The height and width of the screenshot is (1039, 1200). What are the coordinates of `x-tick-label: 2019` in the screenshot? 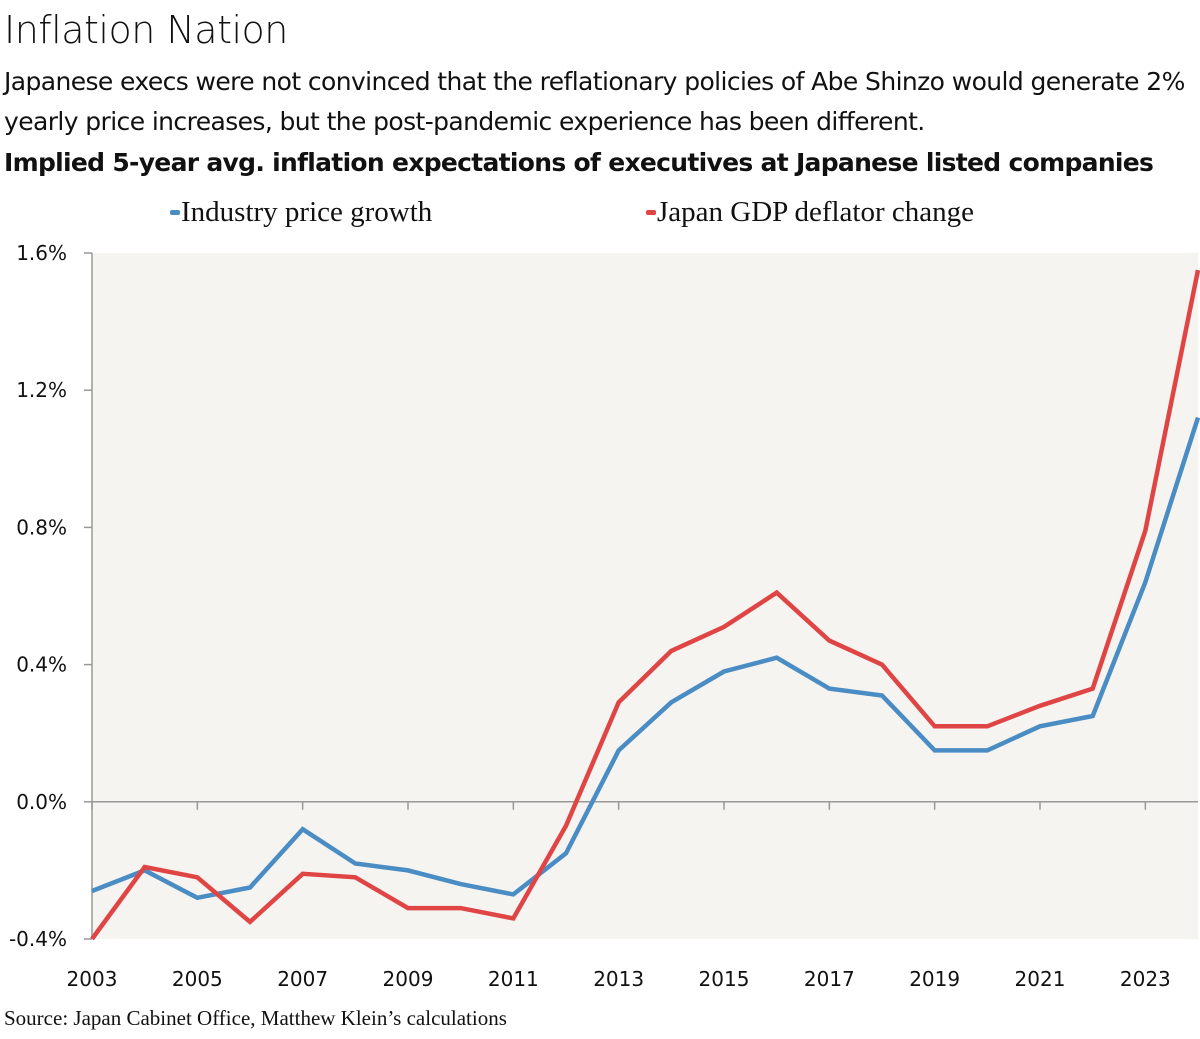 It's located at (934, 979).